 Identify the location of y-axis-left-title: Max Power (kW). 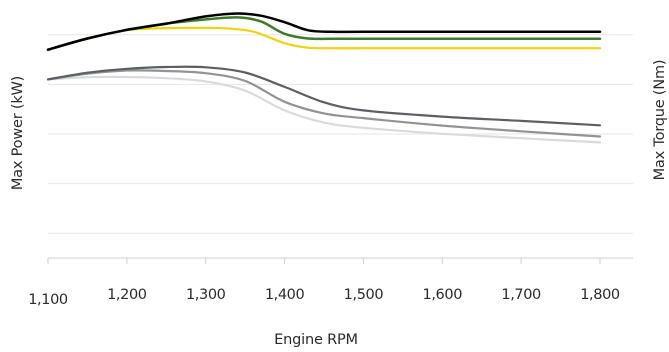
(18, 133).